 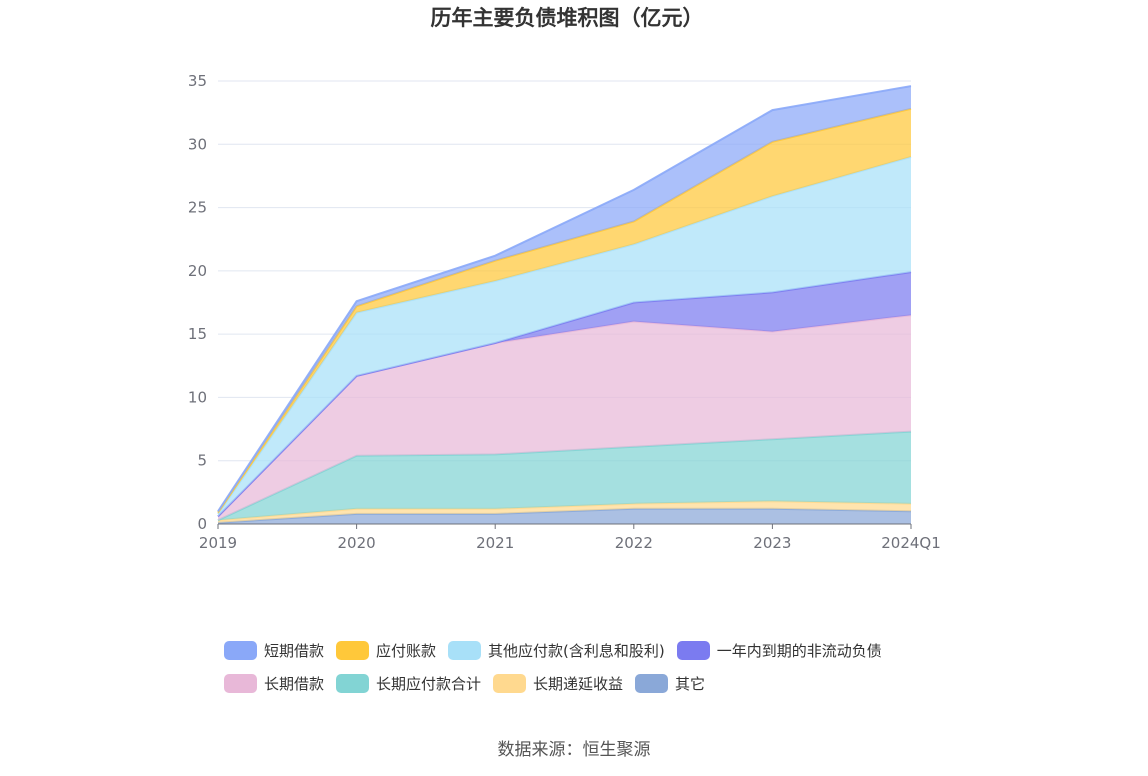 What do you see at coordinates (294, 684) in the screenshot?
I see `legend-label: 长期借款` at bounding box center [294, 684].